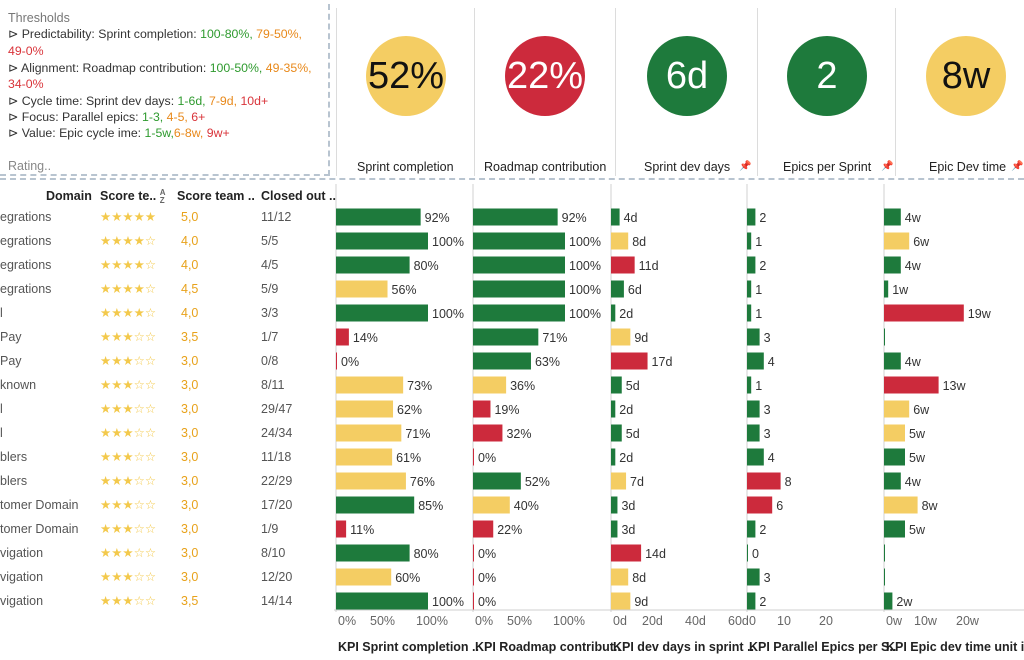  What do you see at coordinates (69, 196) in the screenshot?
I see `header-domain: Domain` at bounding box center [69, 196].